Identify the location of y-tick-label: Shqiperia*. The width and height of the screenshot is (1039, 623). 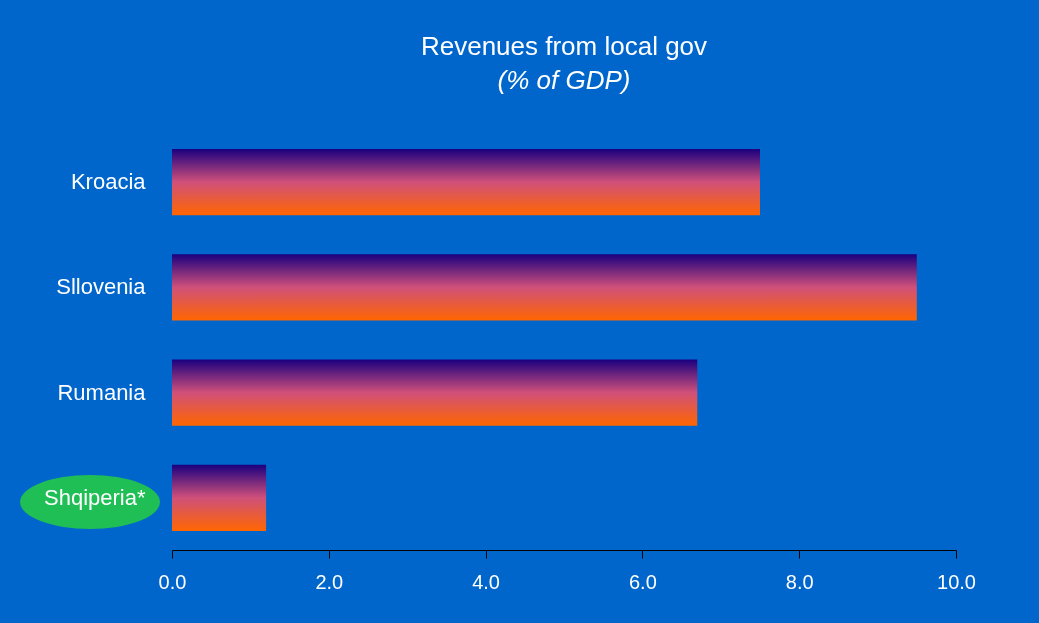
(94, 497).